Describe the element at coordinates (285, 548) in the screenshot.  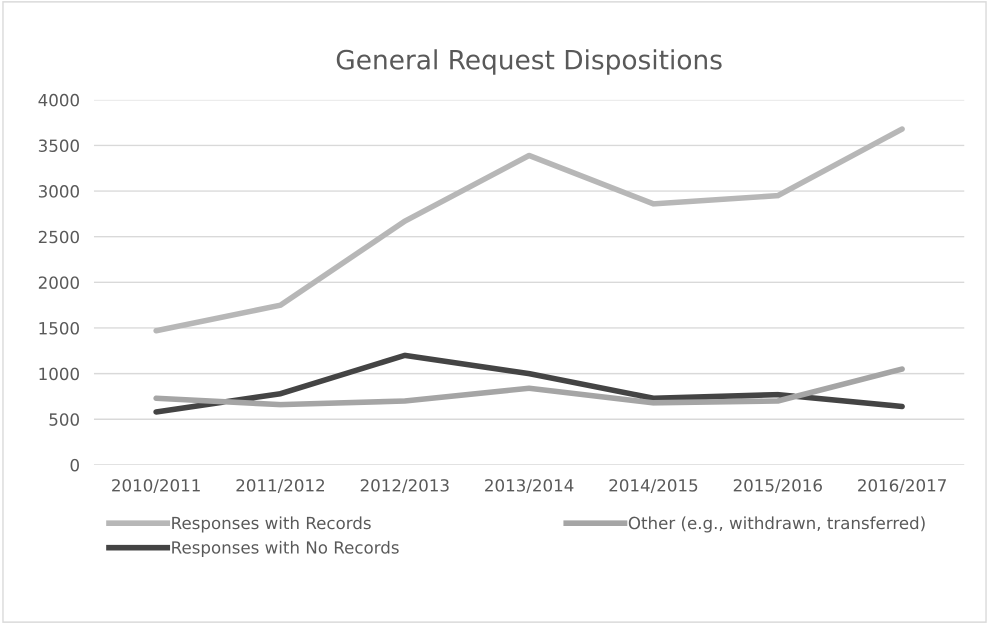
I see `legend-label: Responses with No Records` at that location.